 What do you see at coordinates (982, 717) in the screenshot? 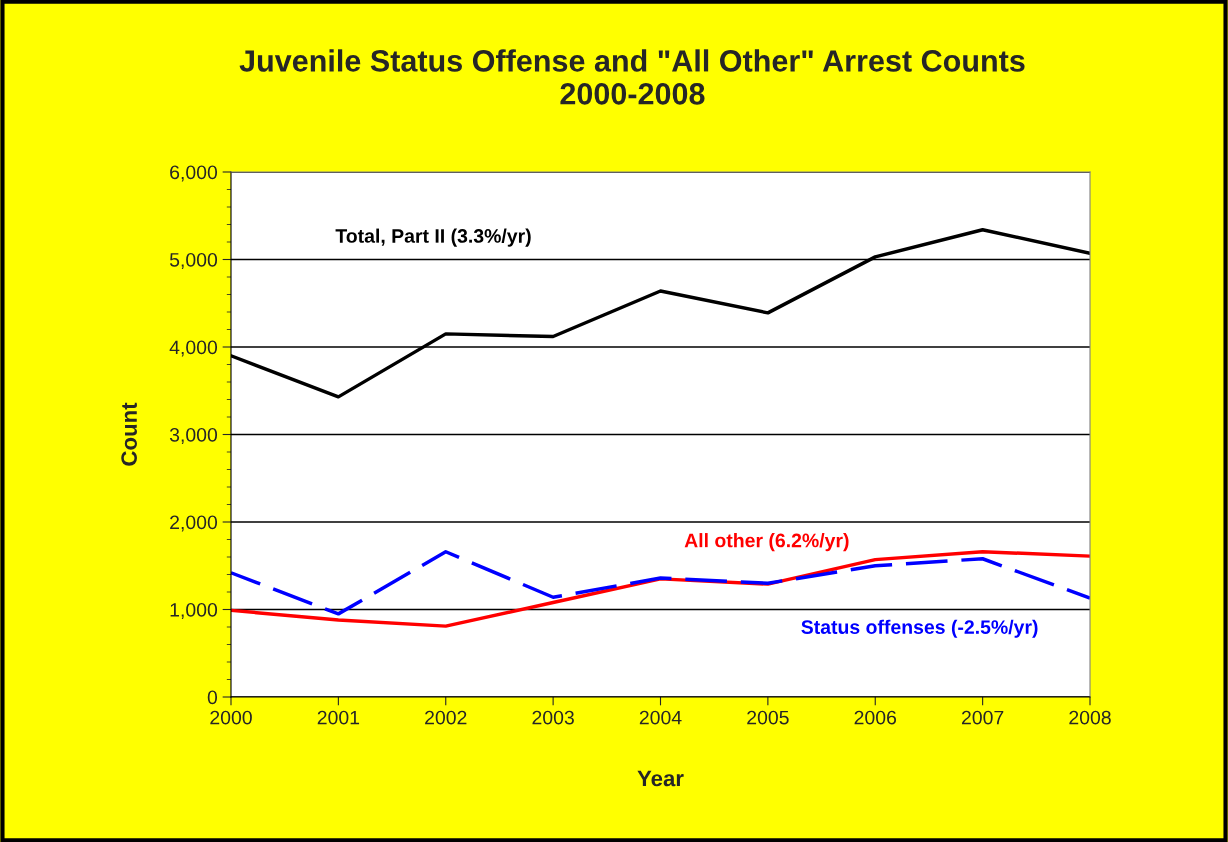
I see `x-tick-label: 2007` at bounding box center [982, 717].